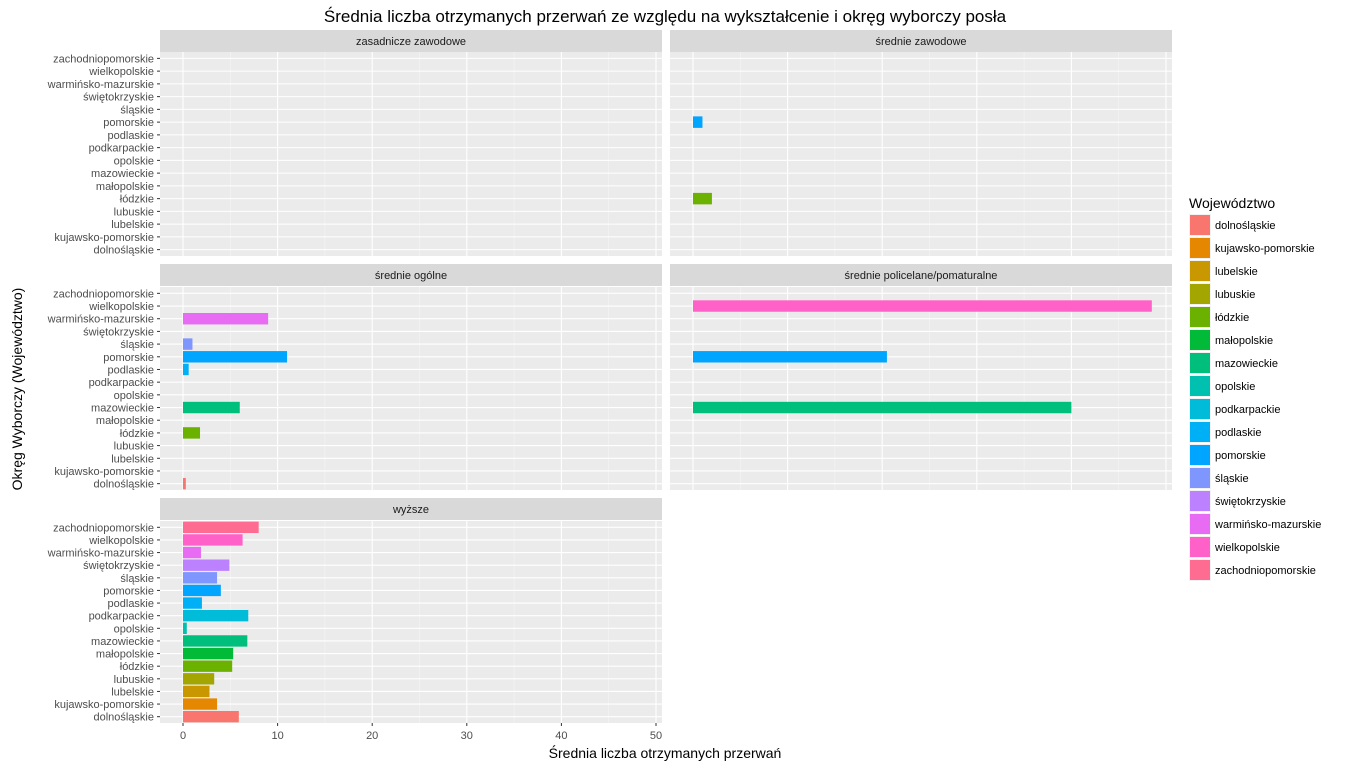 This screenshot has width=1366, height=768. Describe the element at coordinates (1247, 548) in the screenshot. I see `legend-label: wielkopolskie` at that location.